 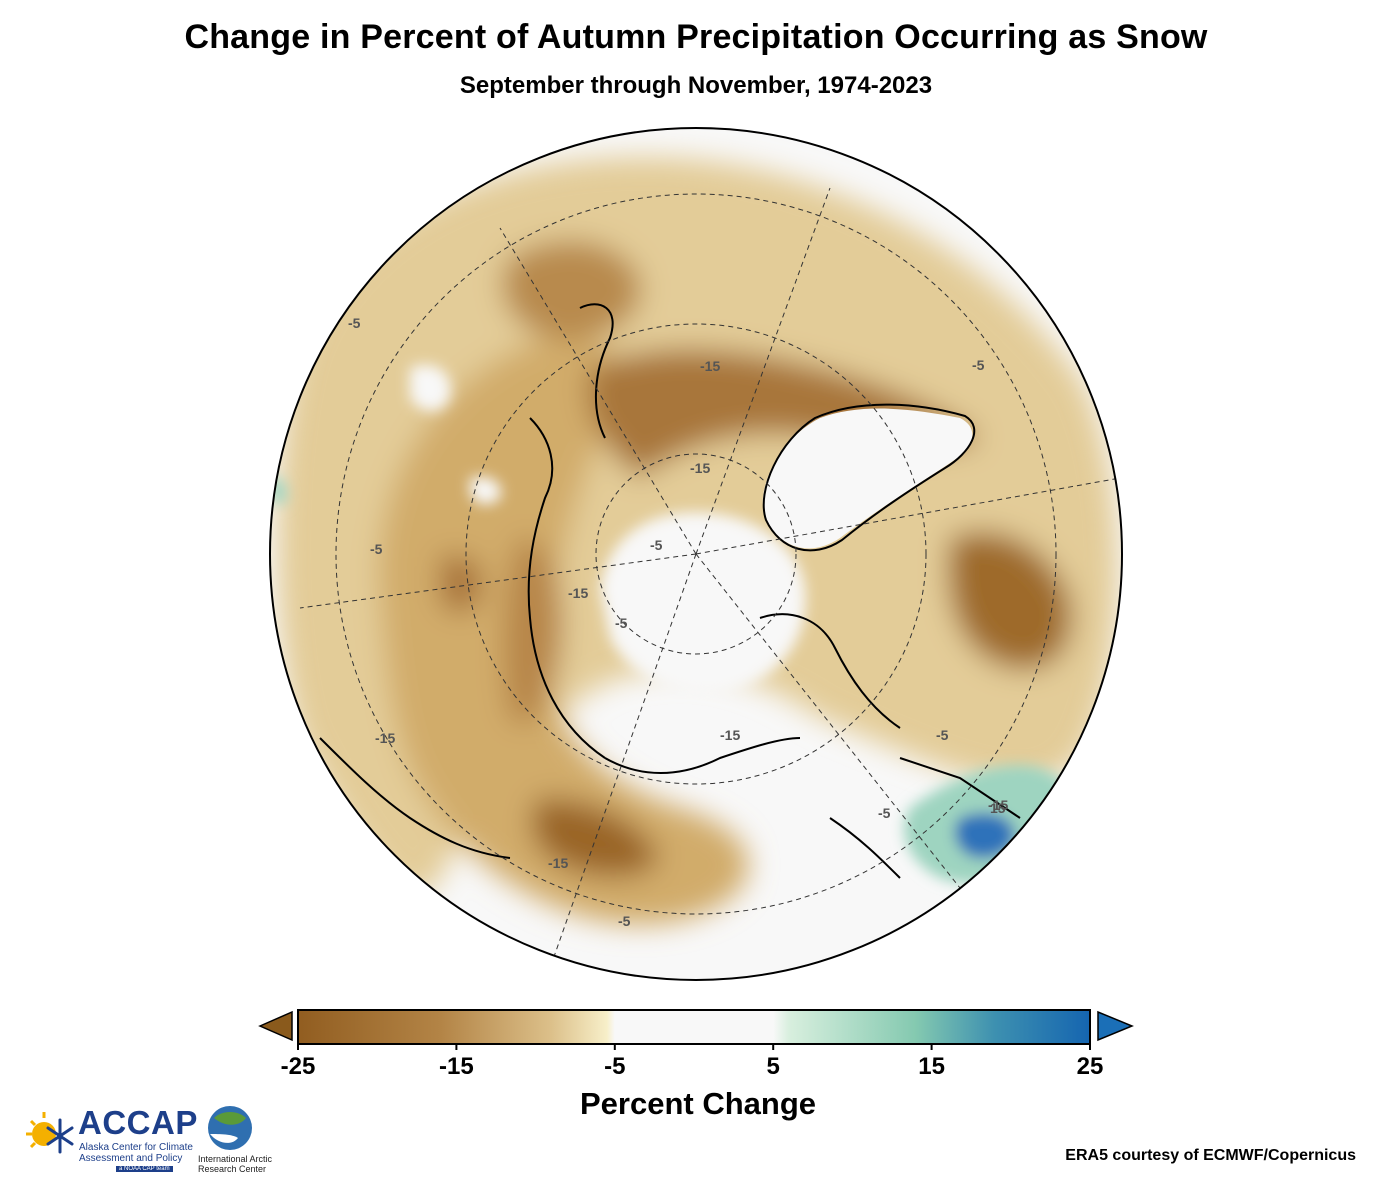 I want to click on colorbar-tick-label: -15, so click(x=456, y=1066).